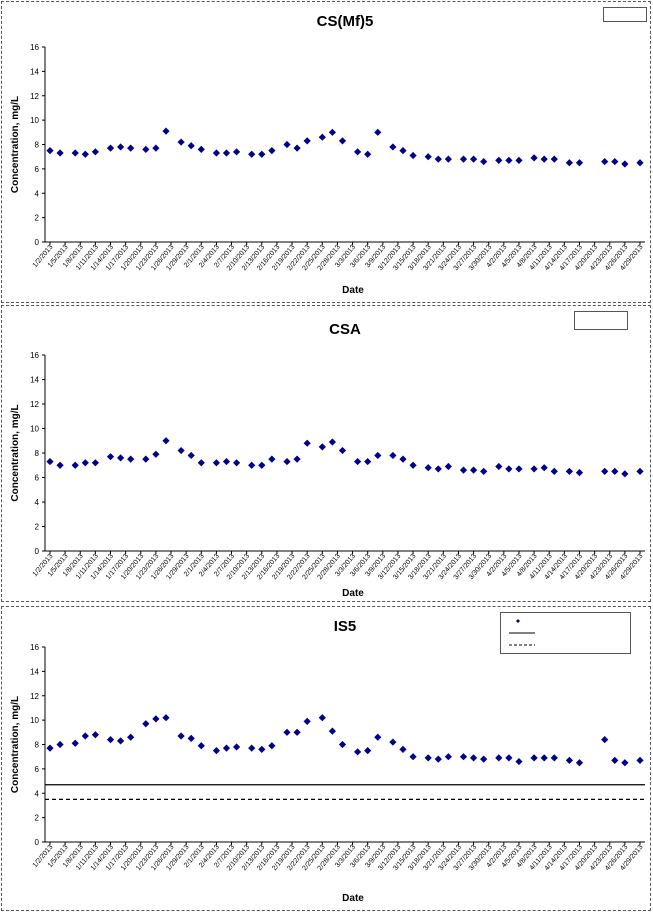  What do you see at coordinates (34, 47) in the screenshot?
I see `y-tick-label: 16` at bounding box center [34, 47].